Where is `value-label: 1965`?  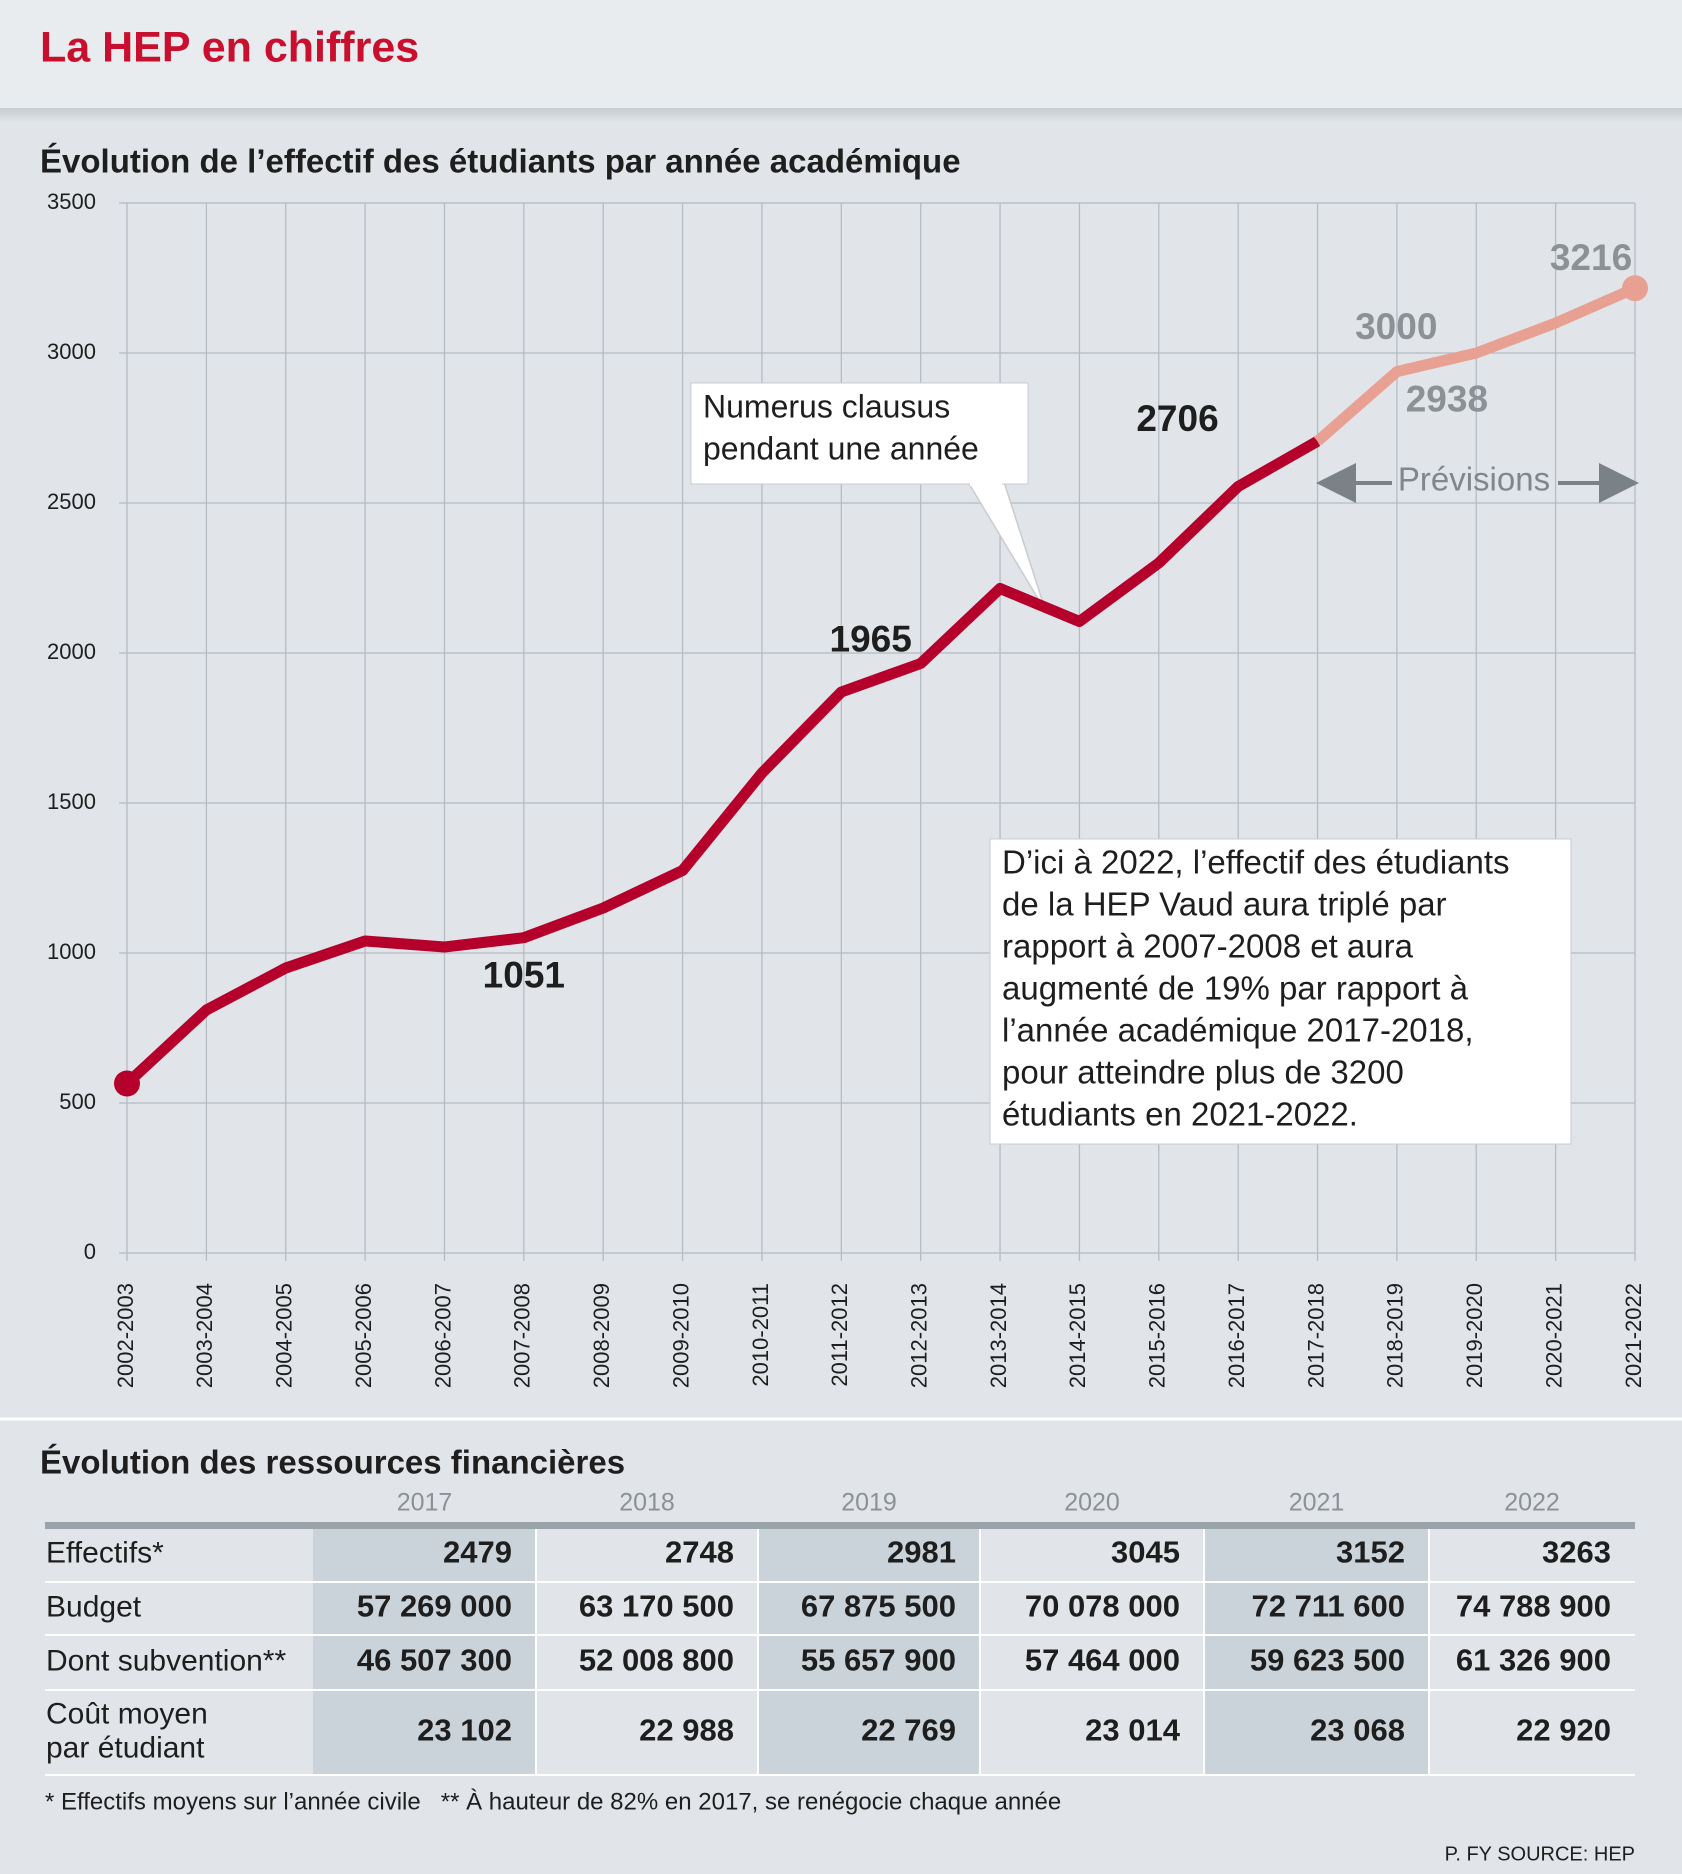 value-label: 1965 is located at coordinates (871, 638).